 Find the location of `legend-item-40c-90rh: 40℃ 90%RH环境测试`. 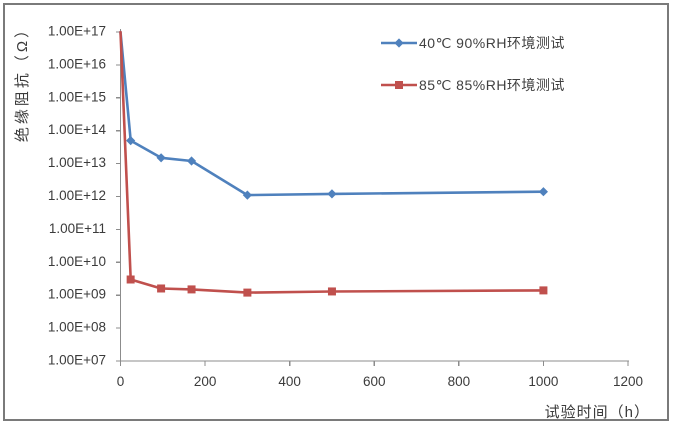

legend-item-40c-90rh: 40℃ 90%RH环境测试 is located at coordinates (473, 43).